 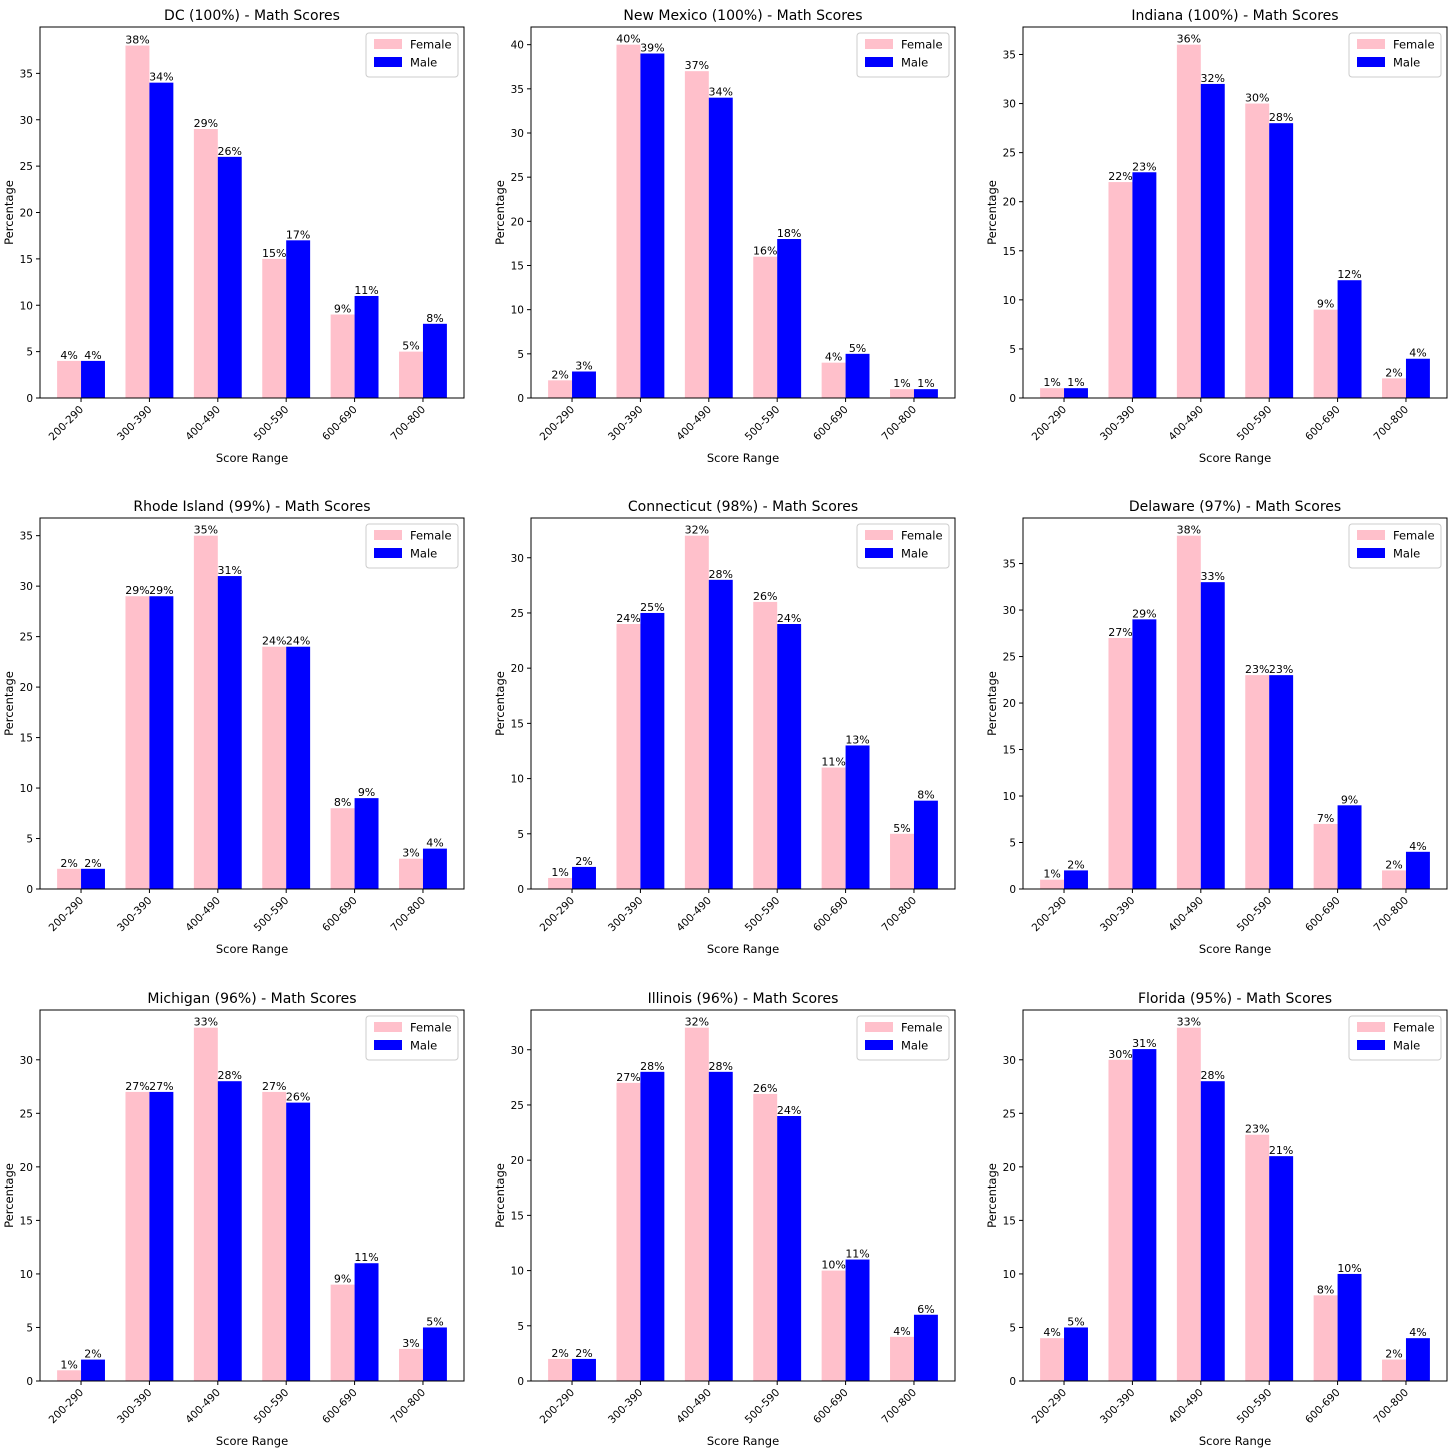 What do you see at coordinates (742, 16) in the screenshot?
I see `chart-title: New Mexico (100%) - Math Scores` at bounding box center [742, 16].